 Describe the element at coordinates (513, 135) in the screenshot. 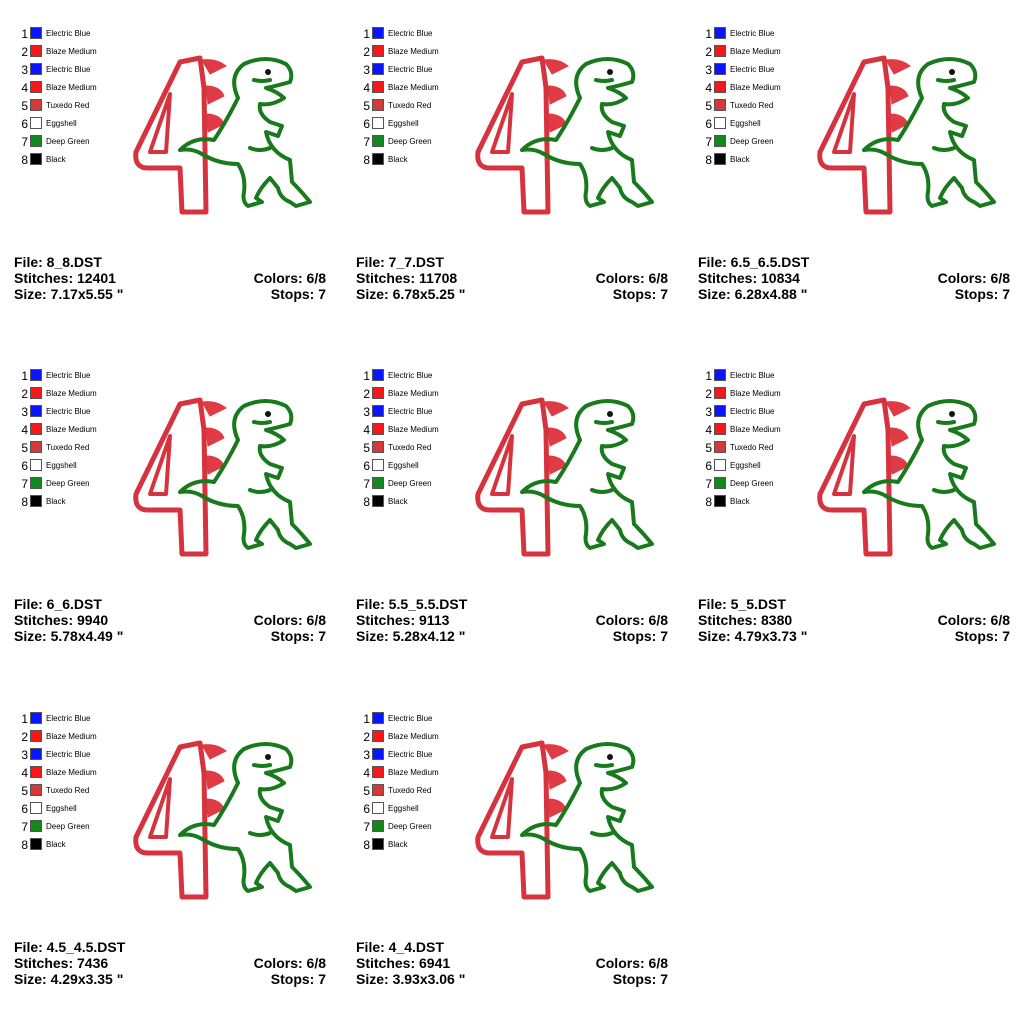

I see `number-four-outline` at that location.